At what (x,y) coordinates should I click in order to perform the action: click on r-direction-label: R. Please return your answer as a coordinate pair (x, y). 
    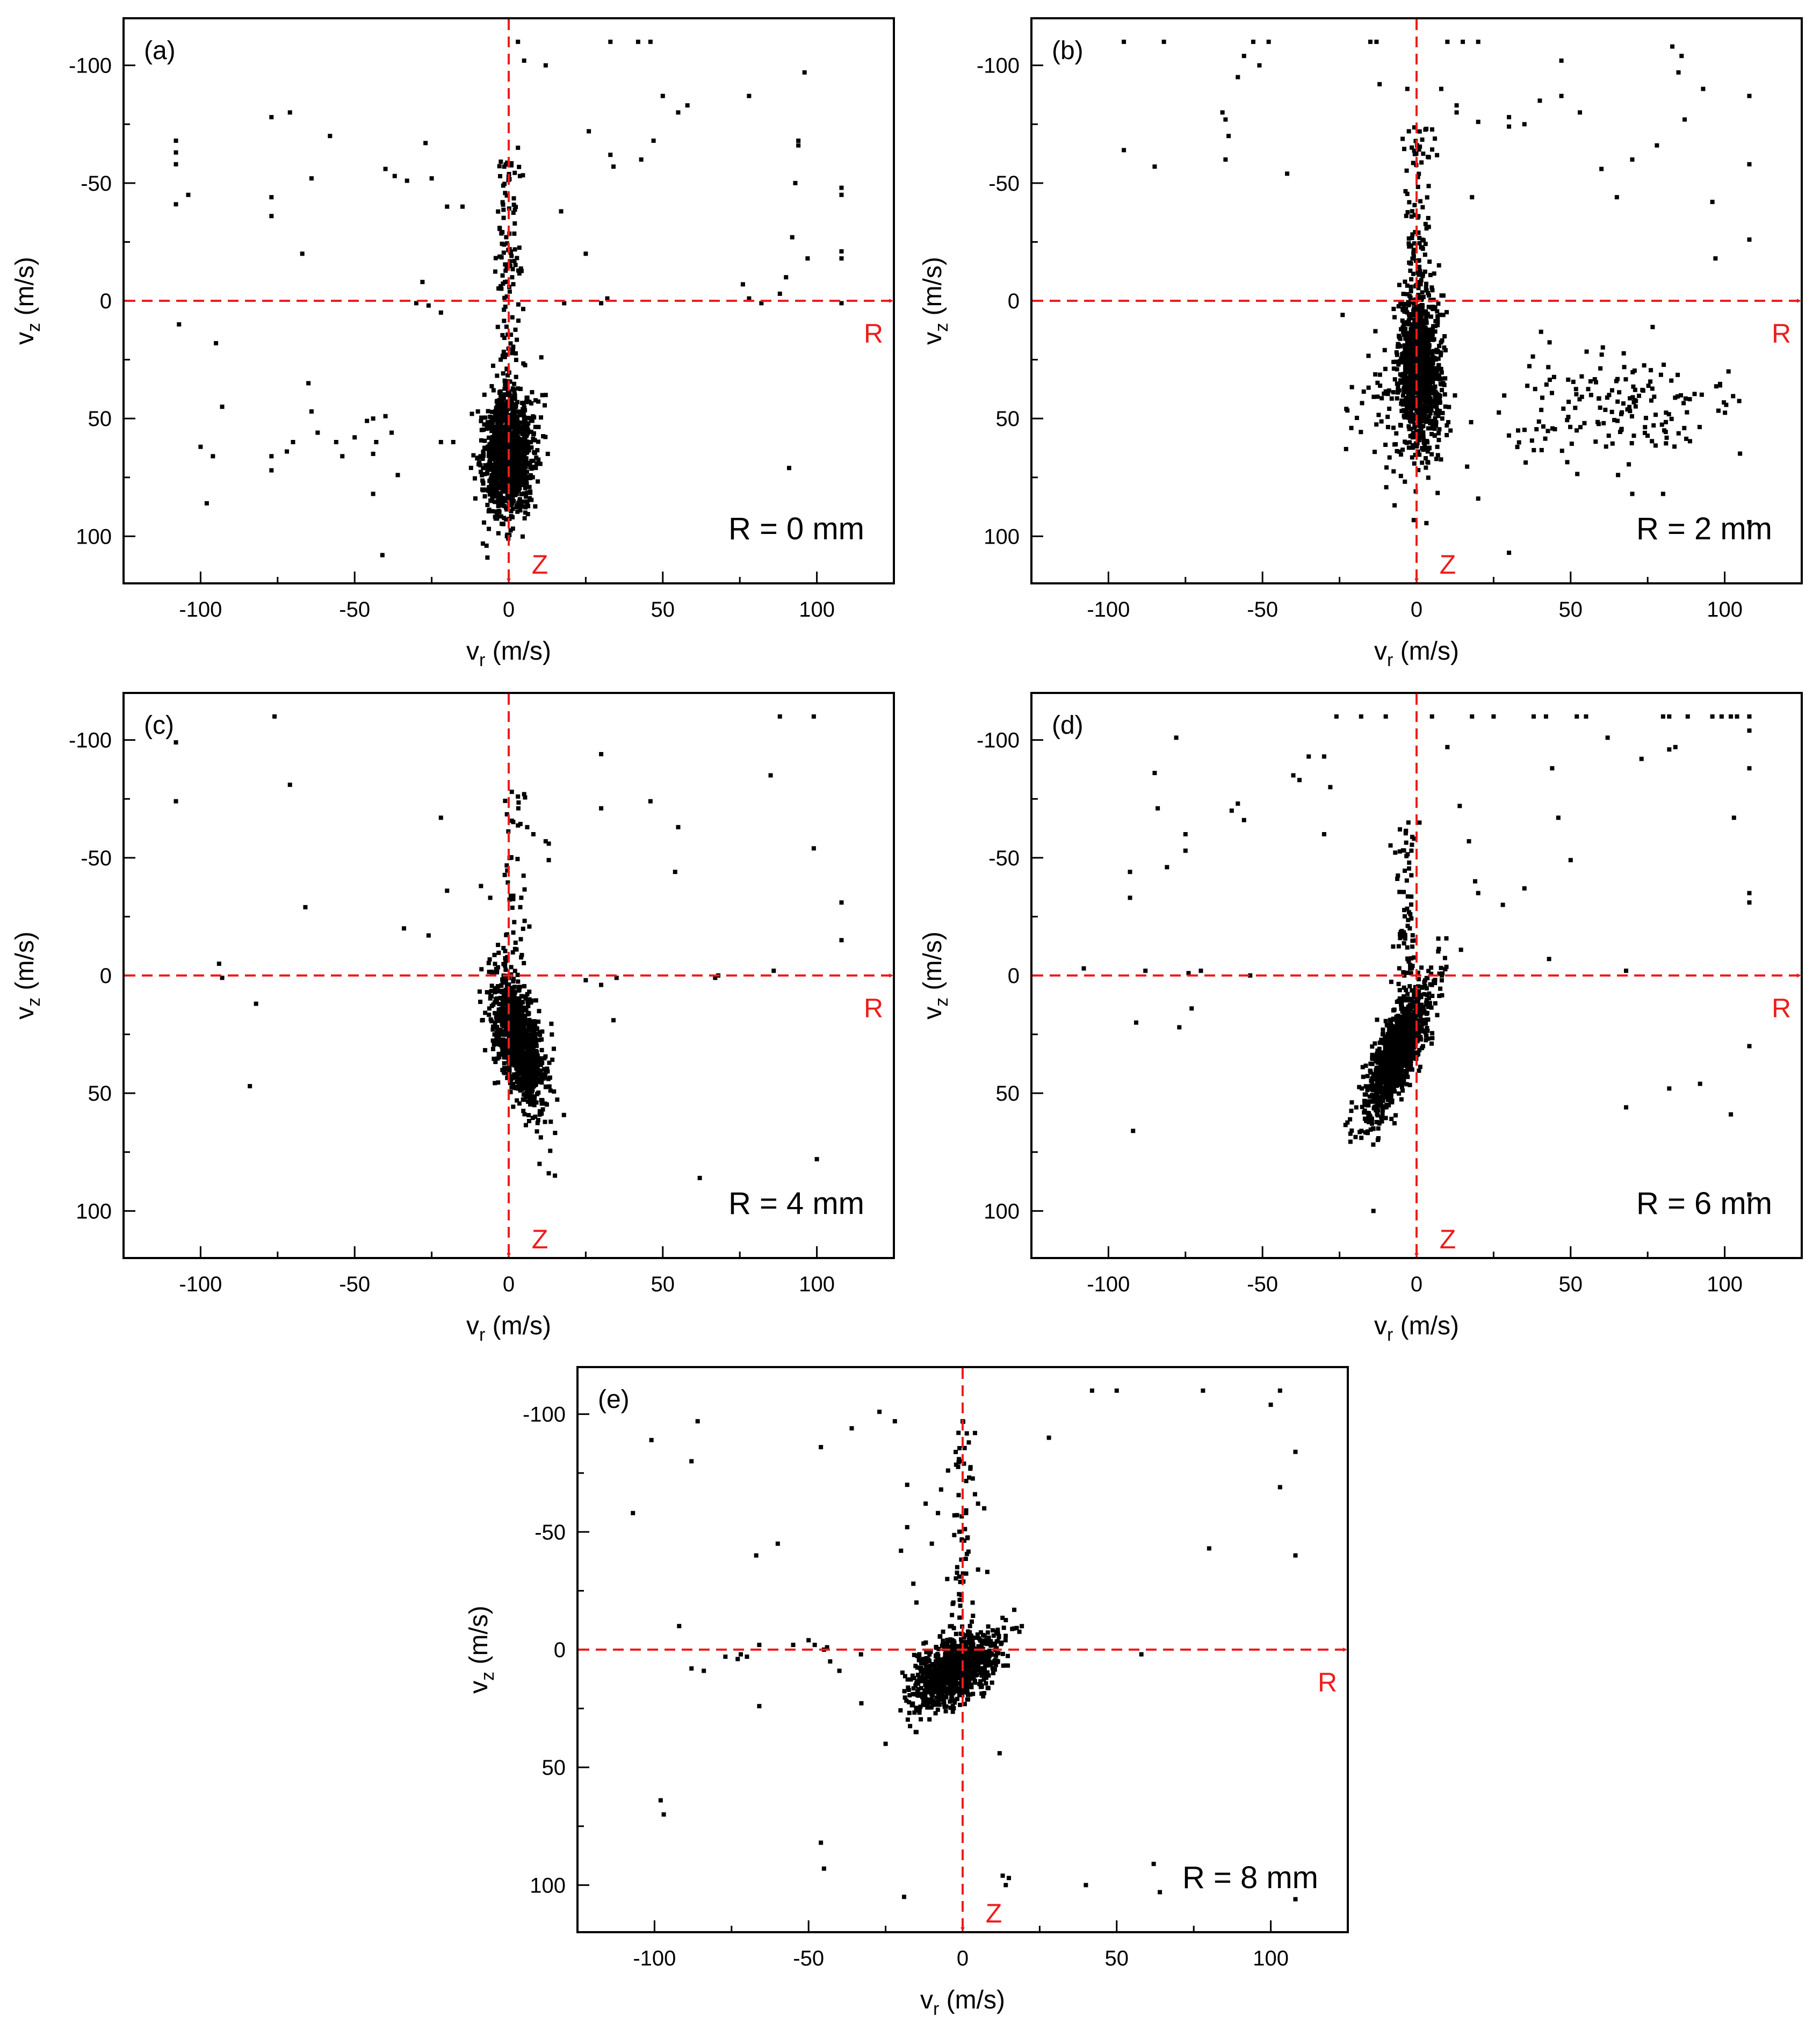
    Looking at the image, I should click on (1781, 334).